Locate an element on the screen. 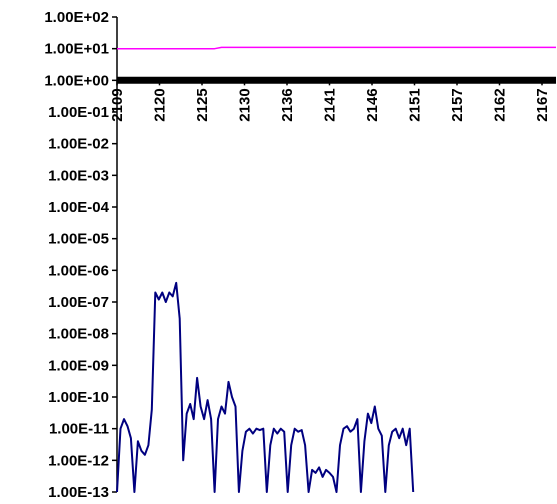  x-tick-label: 2125 is located at coordinates (202, 104).